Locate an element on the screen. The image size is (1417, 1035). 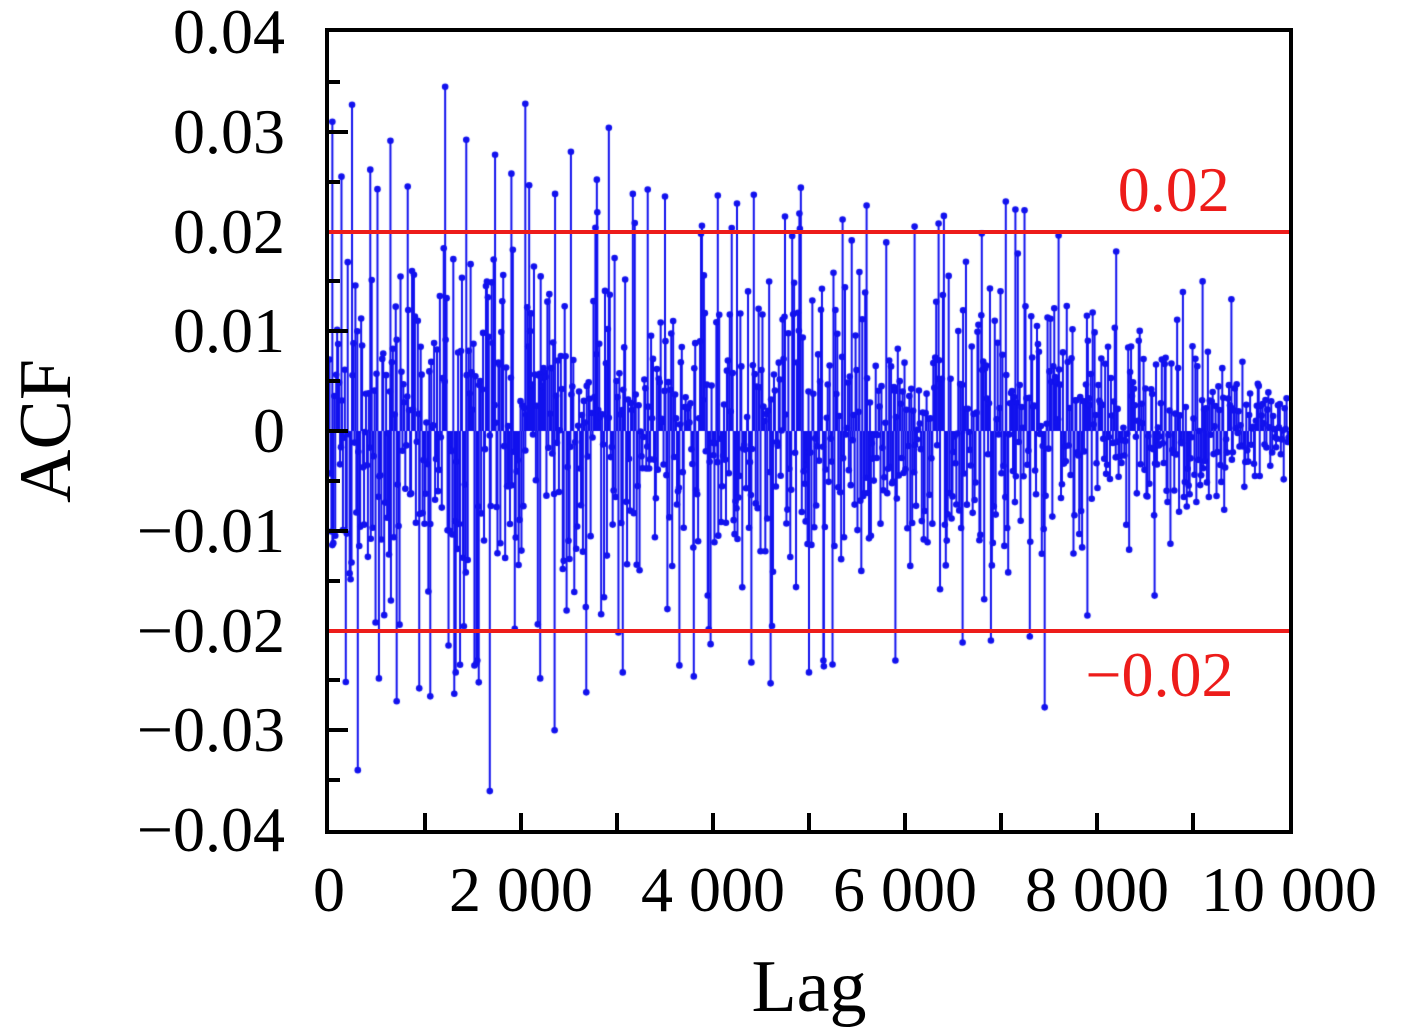
x-tick-label: 6 000 is located at coordinates (905, 889).